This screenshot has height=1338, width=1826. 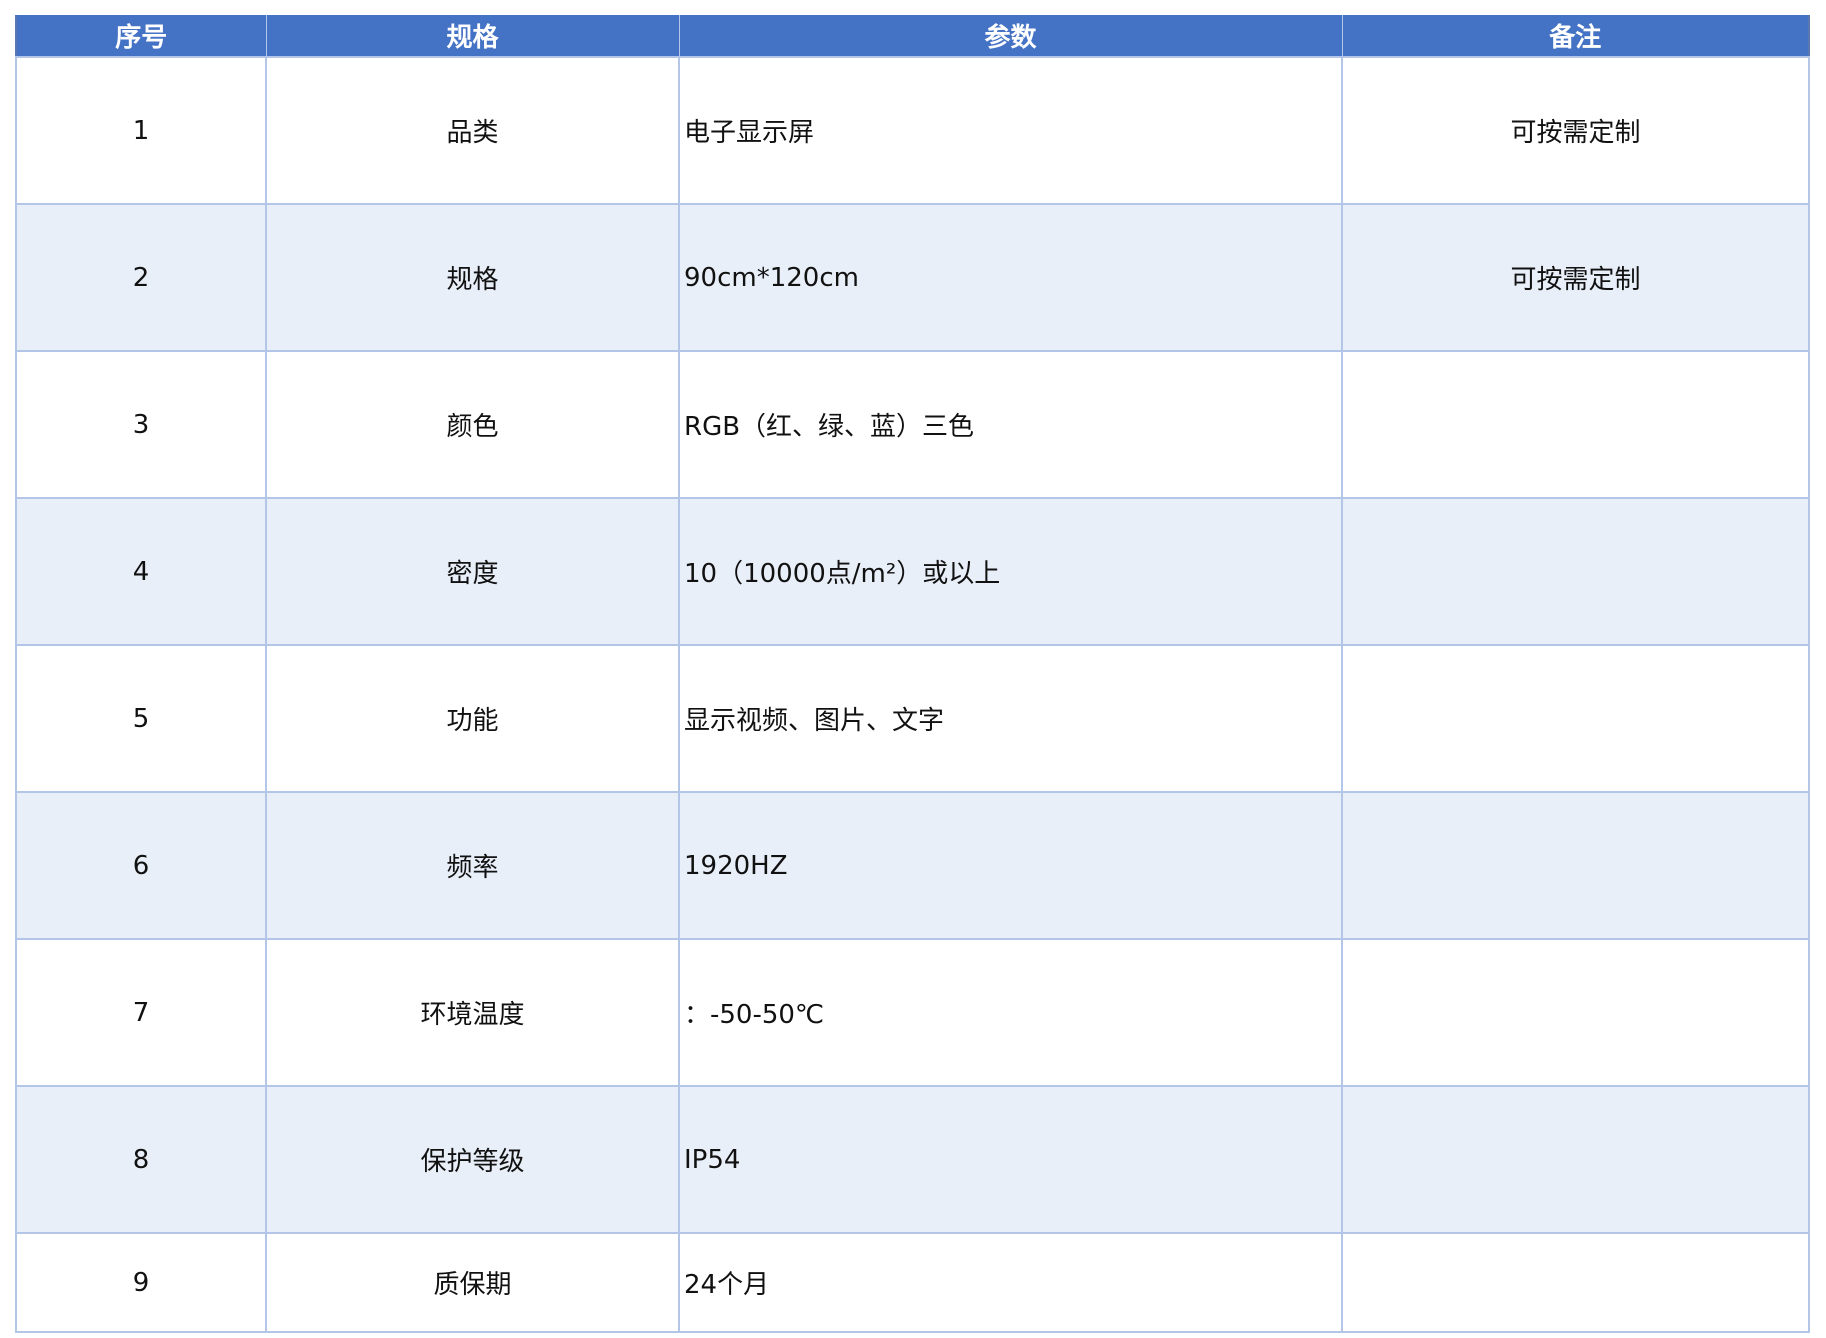 I want to click on cell-no: 1, so click(x=141, y=130).